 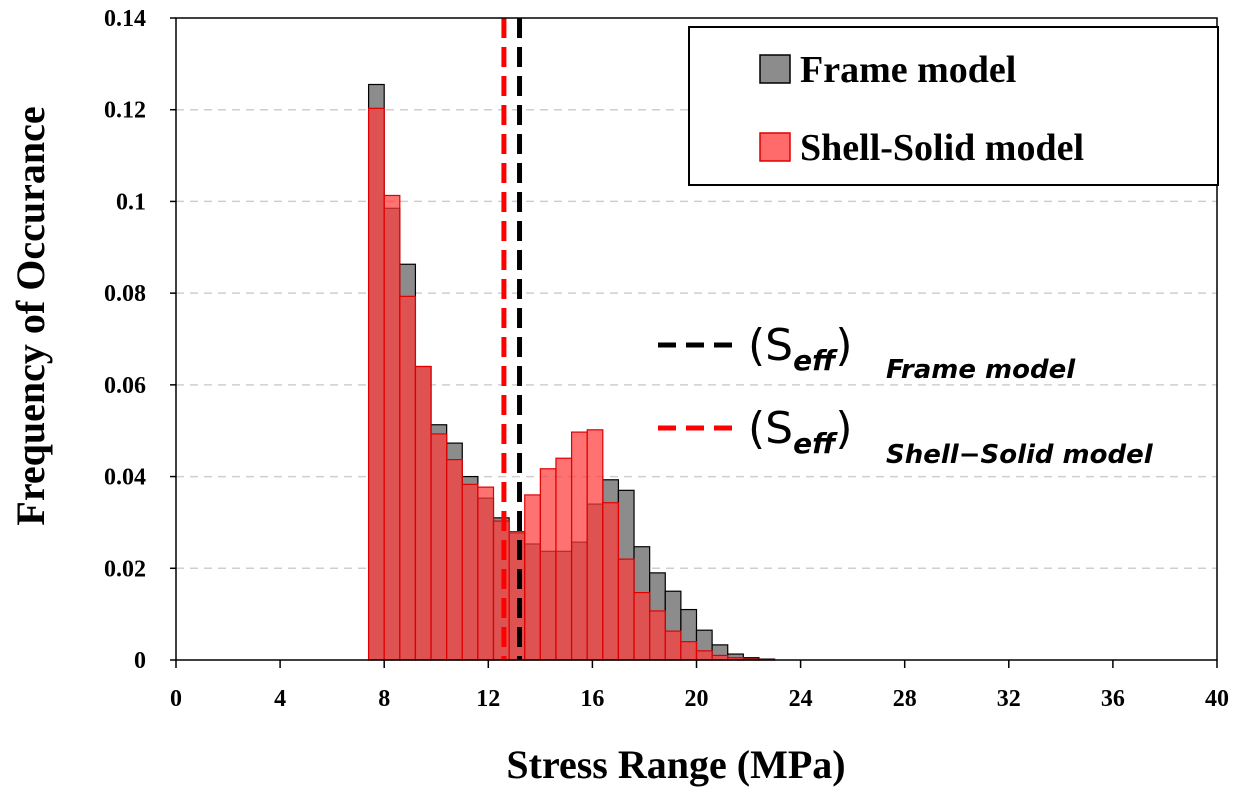 I want to click on annotation-shell-subscript: Shell−Solid model, so click(x=1020, y=455).